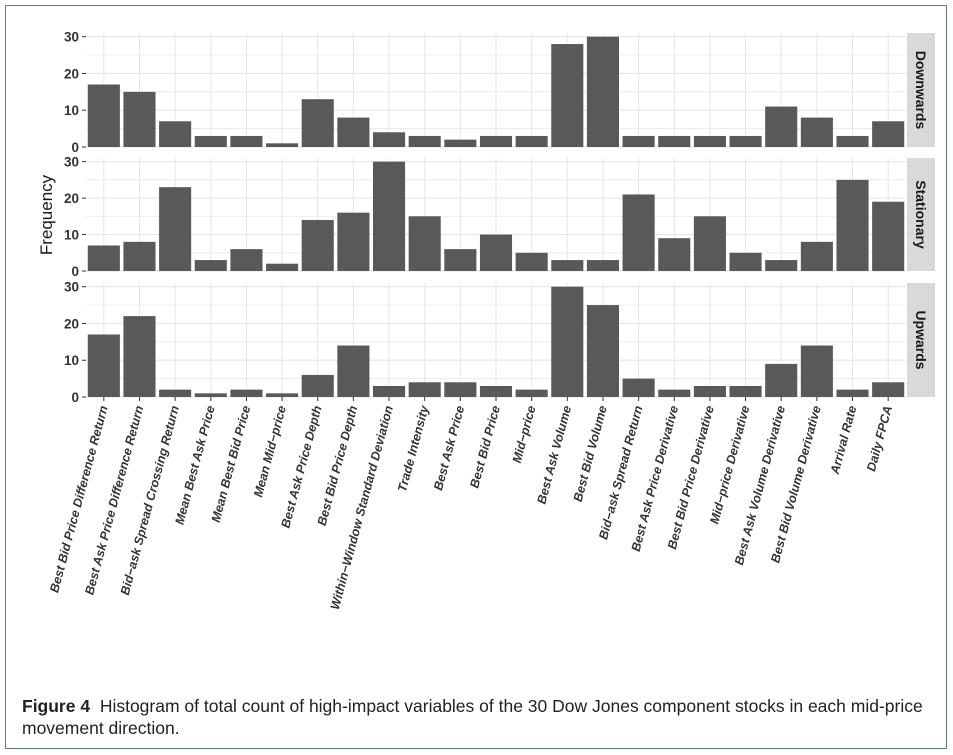 This screenshot has width=953, height=755. I want to click on x-tick-label: Arrival Rate, so click(843, 440).